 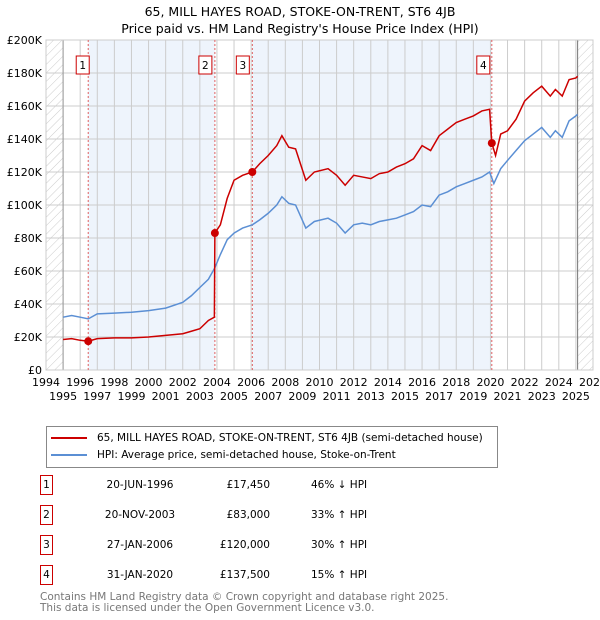 I want to click on x-tick-label: 2003, so click(x=200, y=396).